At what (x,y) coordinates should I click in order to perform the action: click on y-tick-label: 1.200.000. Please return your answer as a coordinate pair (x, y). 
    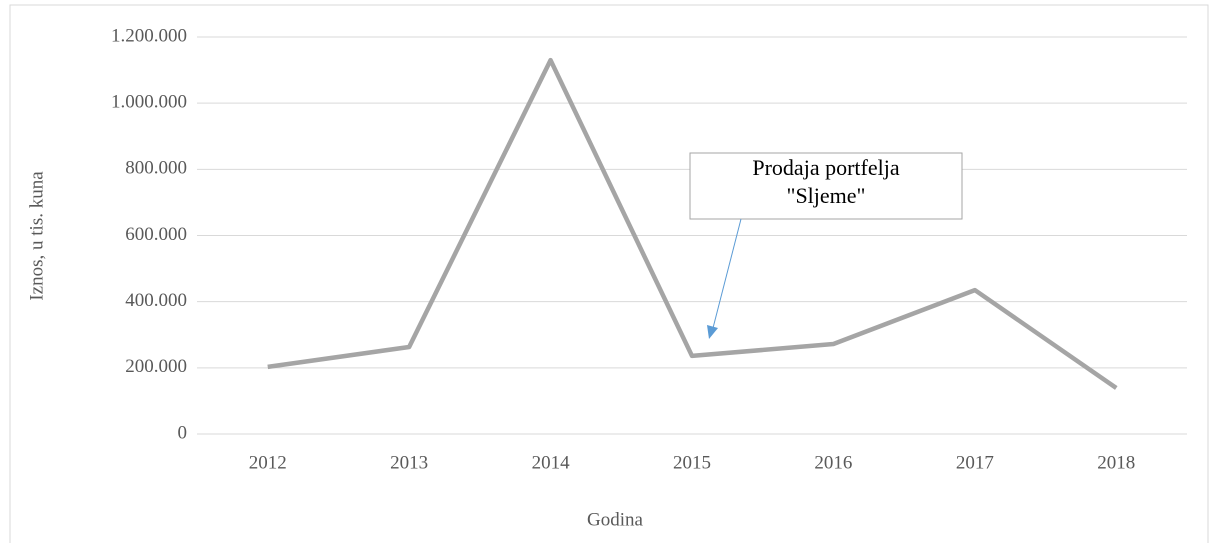
    Looking at the image, I should click on (149, 35).